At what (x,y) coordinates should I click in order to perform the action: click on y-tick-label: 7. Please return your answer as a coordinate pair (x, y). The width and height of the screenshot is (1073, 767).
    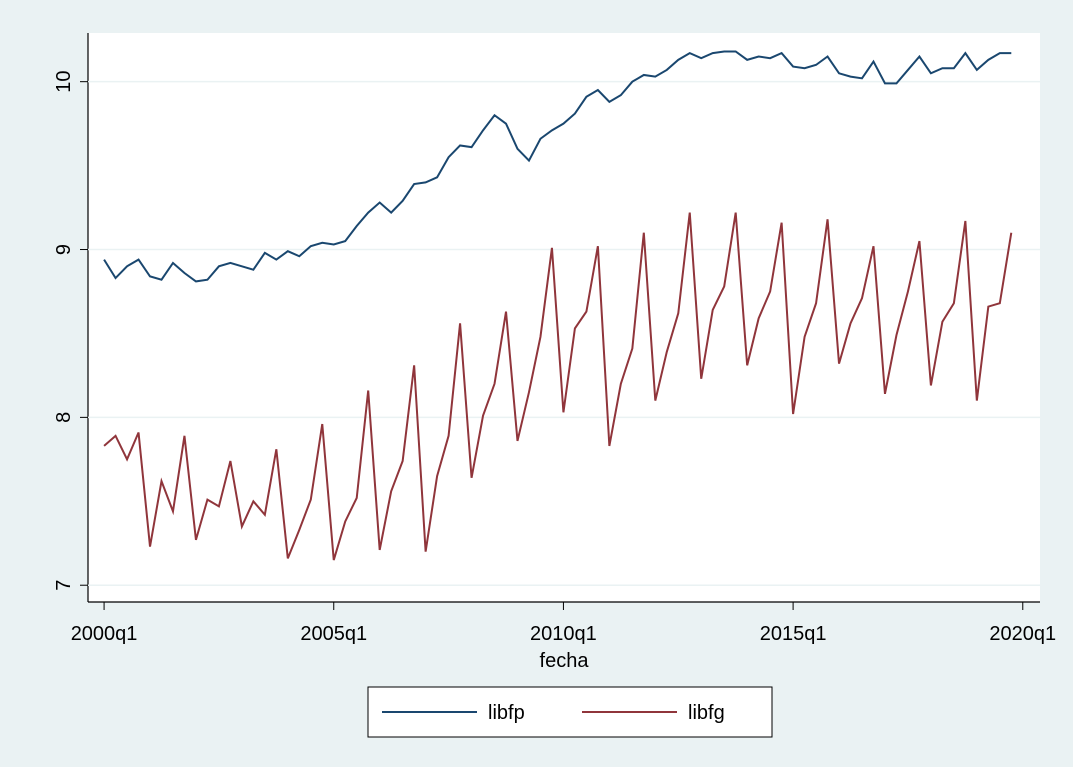
    Looking at the image, I should click on (64, 585).